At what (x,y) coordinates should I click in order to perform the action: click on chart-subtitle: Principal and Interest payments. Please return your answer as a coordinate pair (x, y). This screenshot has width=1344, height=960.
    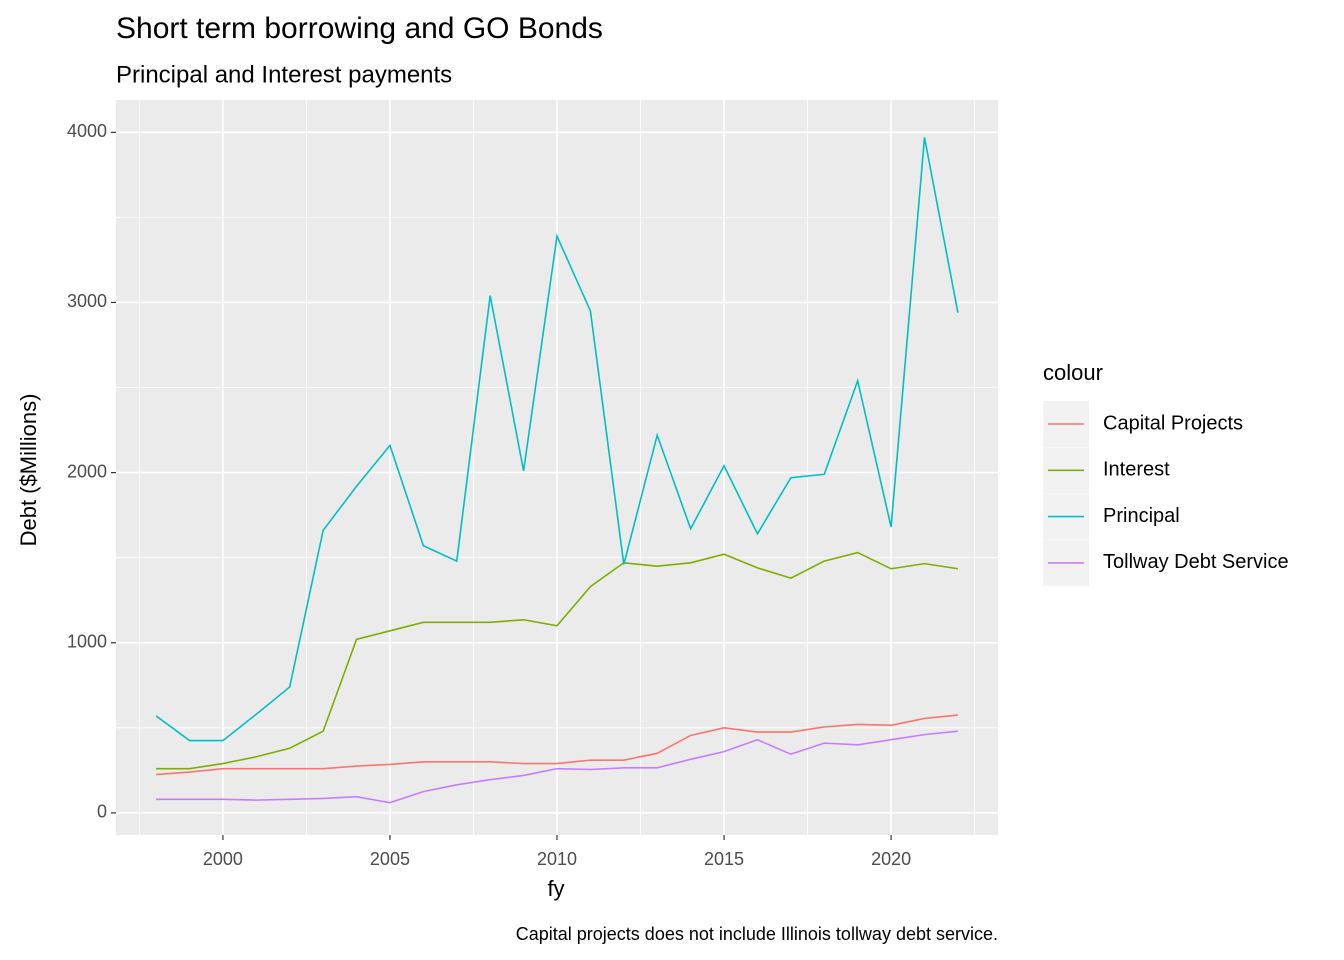
    Looking at the image, I should click on (284, 74).